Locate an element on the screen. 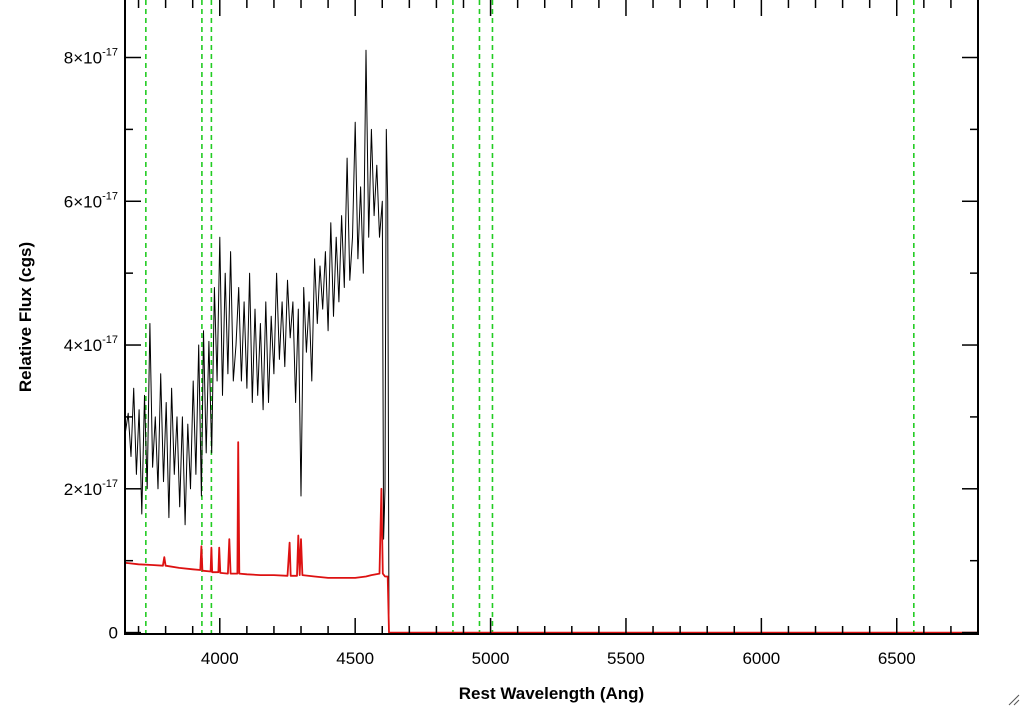 The height and width of the screenshot is (711, 1020). y-tick-label: 4×10⁻¹⁷ is located at coordinates (91, 344).